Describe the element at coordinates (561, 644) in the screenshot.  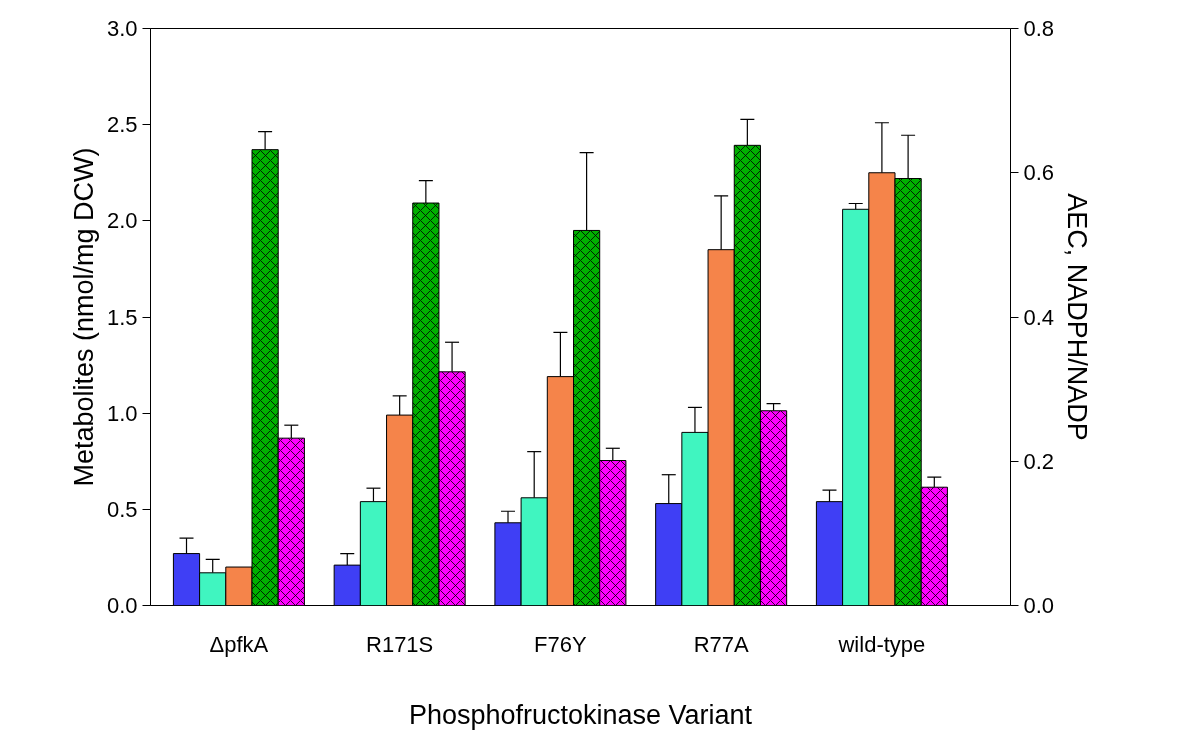
I see `x-tick-label: F76Y` at that location.